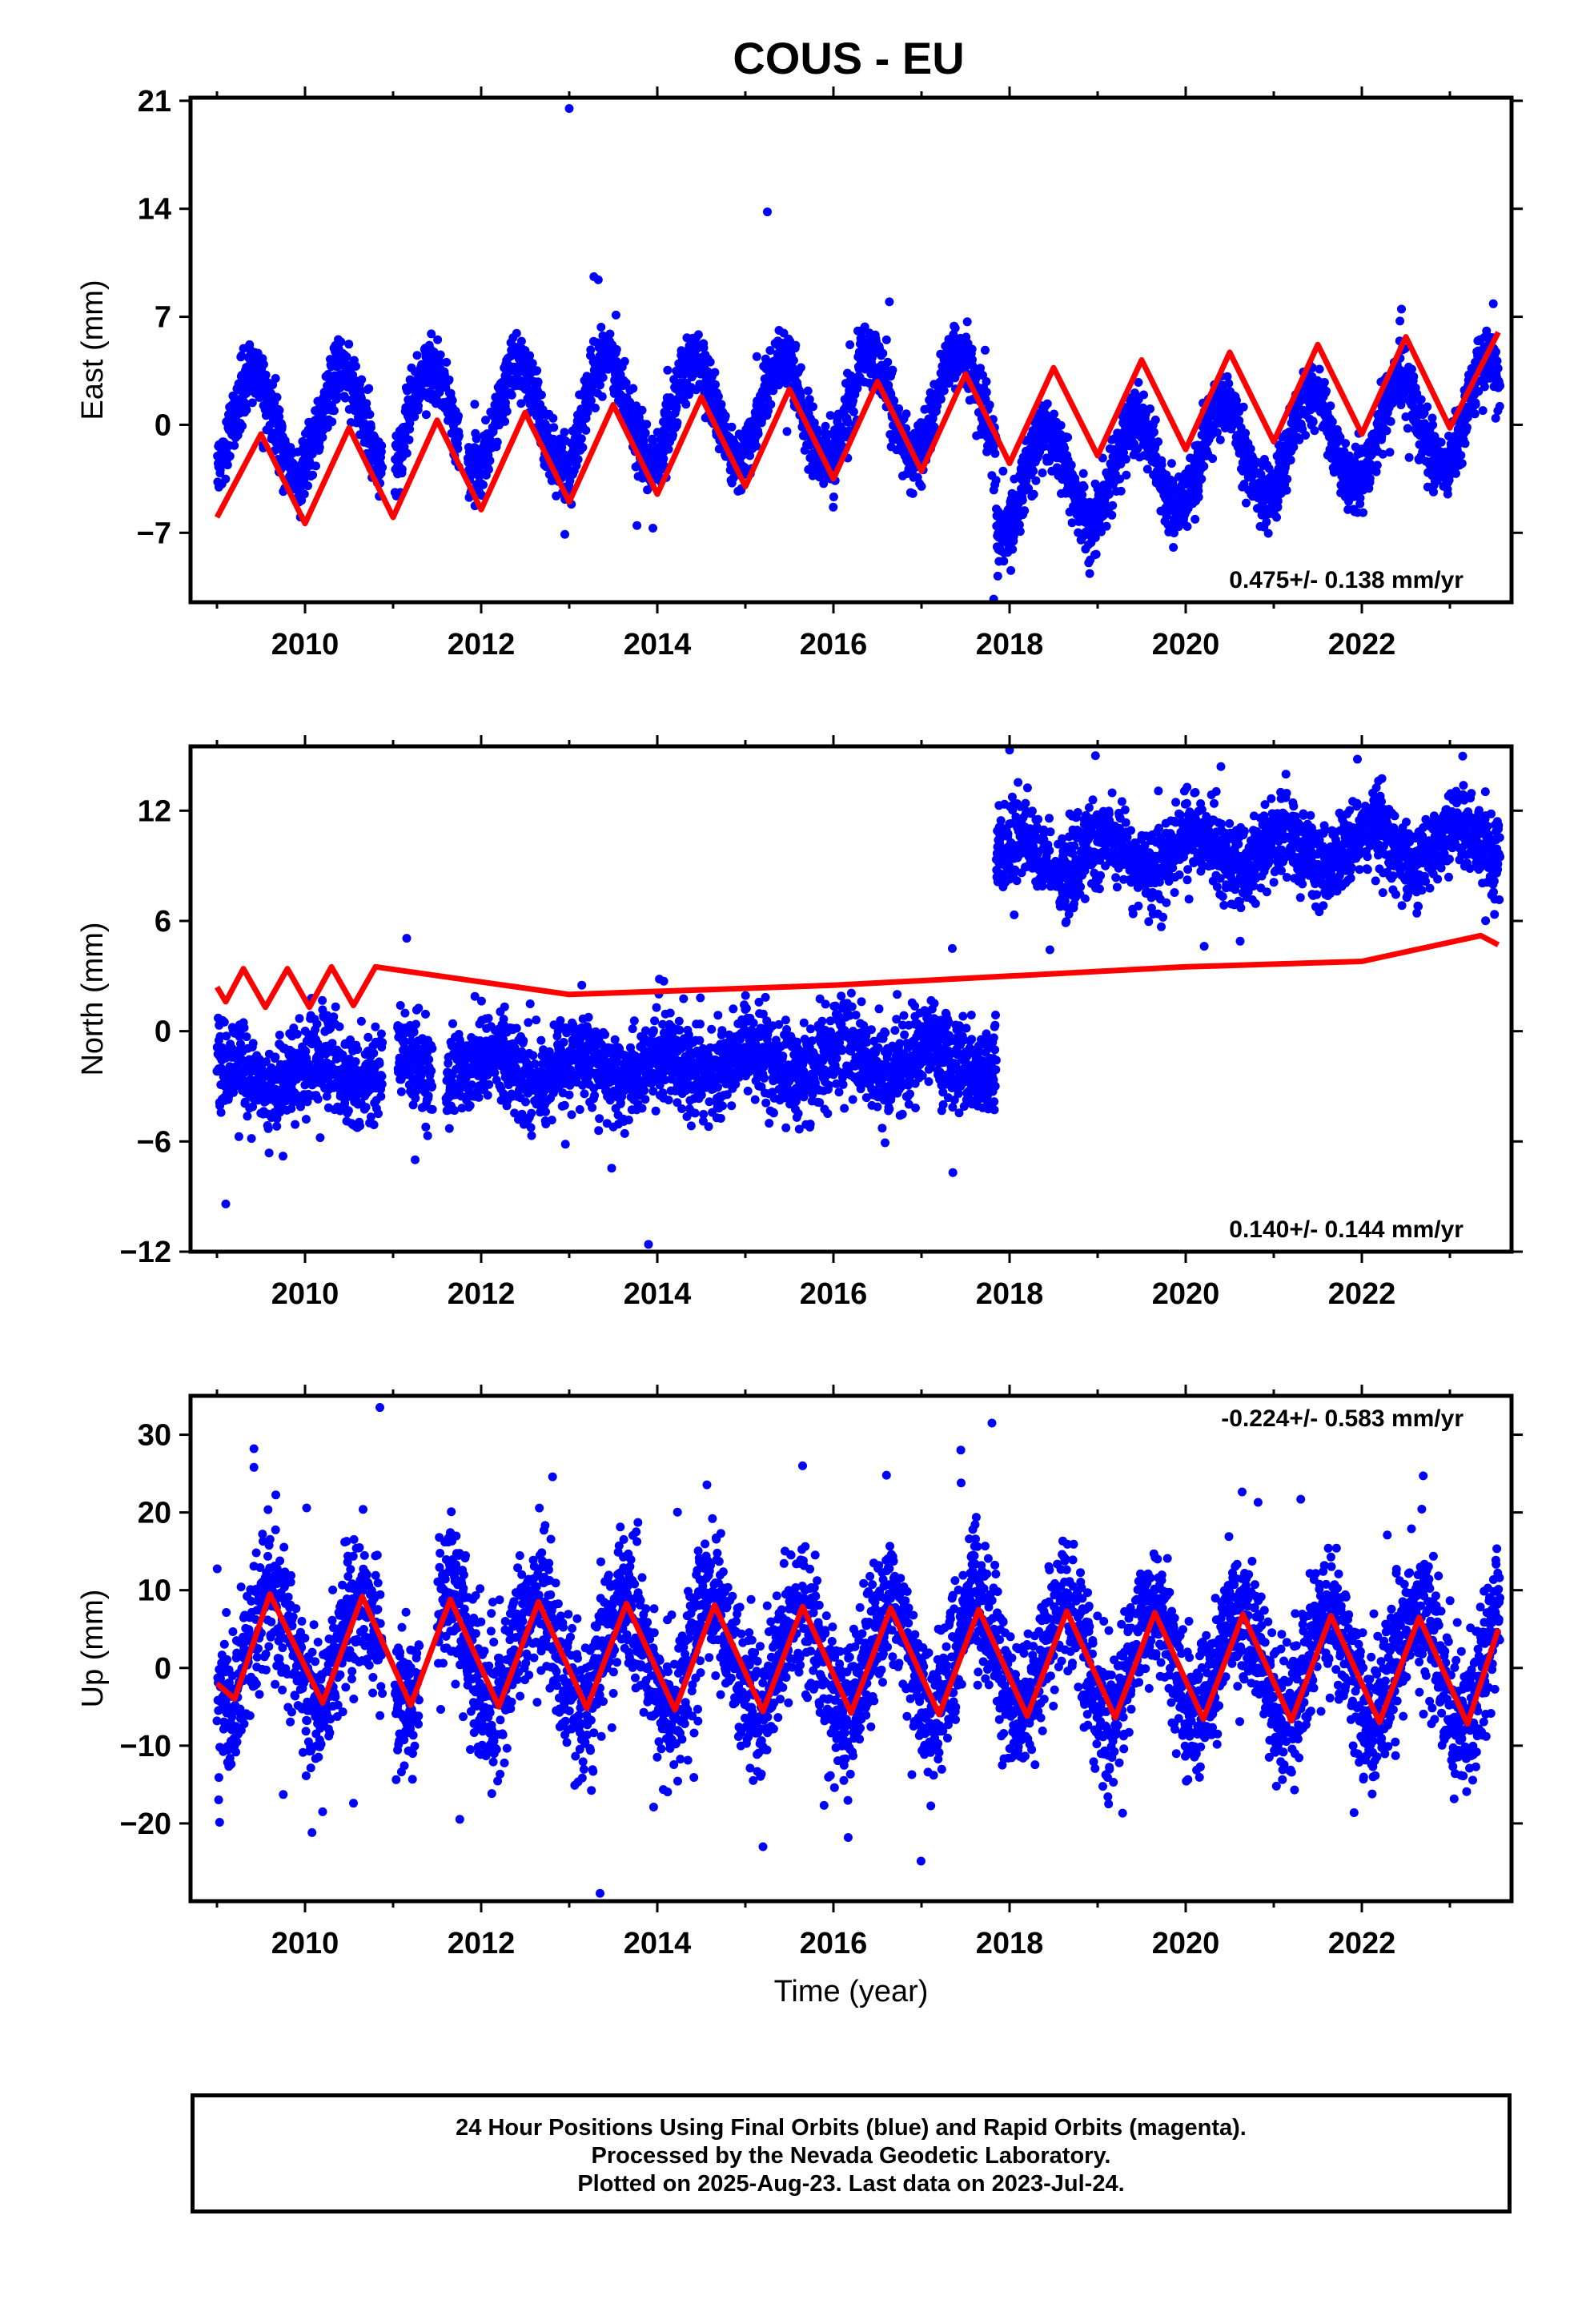  What do you see at coordinates (652, 528) in the screenshot?
I see `observation-outlier` at bounding box center [652, 528].